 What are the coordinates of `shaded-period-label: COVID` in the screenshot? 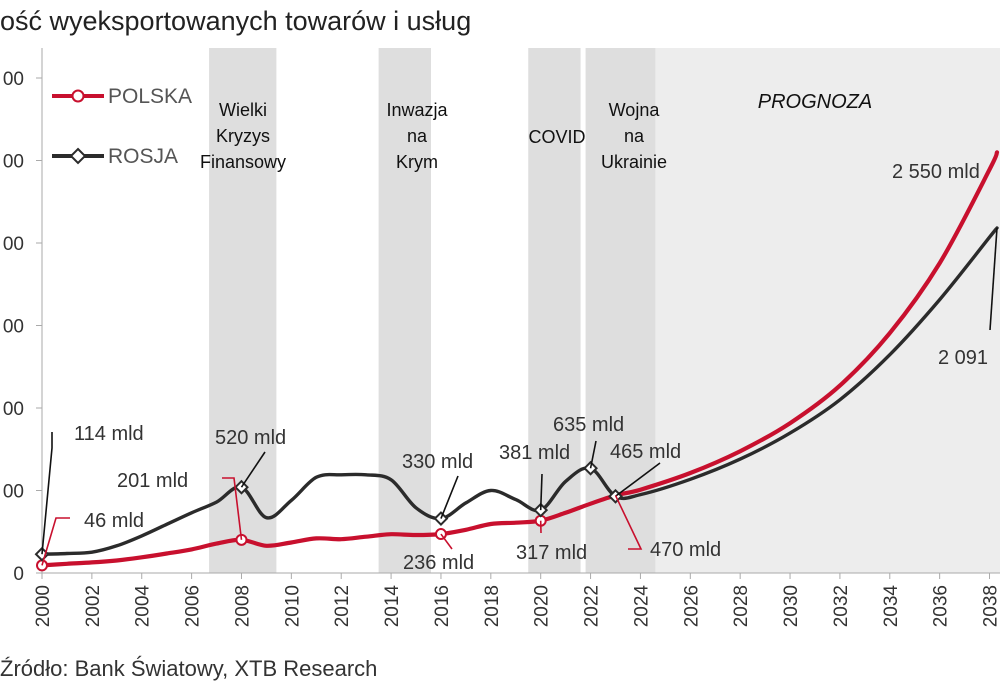 It's located at (556, 137).